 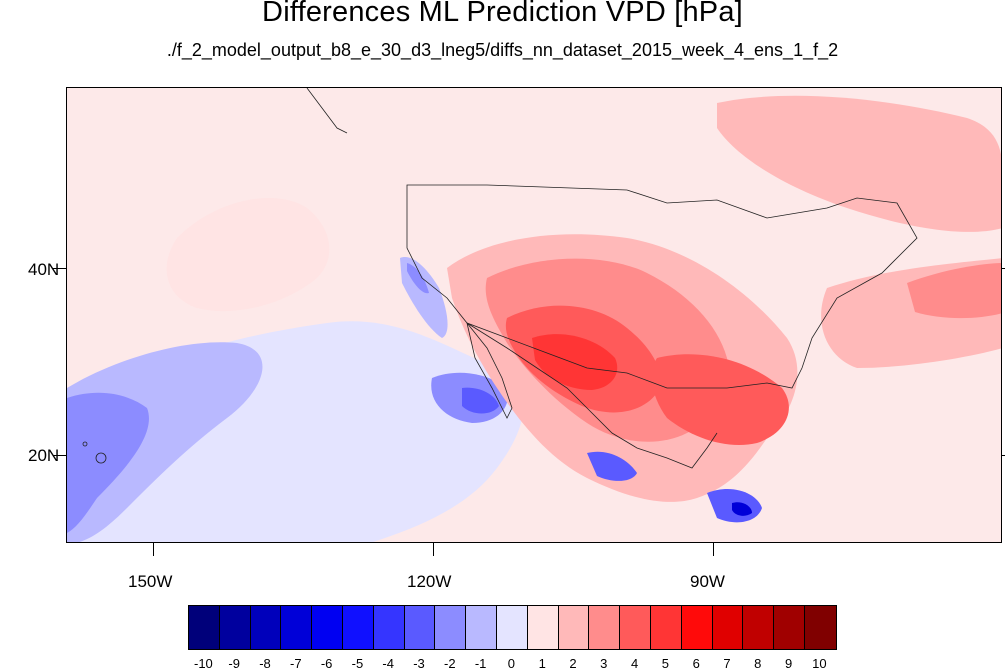 I want to click on blue-patch-baja-inner, so click(x=480, y=400).